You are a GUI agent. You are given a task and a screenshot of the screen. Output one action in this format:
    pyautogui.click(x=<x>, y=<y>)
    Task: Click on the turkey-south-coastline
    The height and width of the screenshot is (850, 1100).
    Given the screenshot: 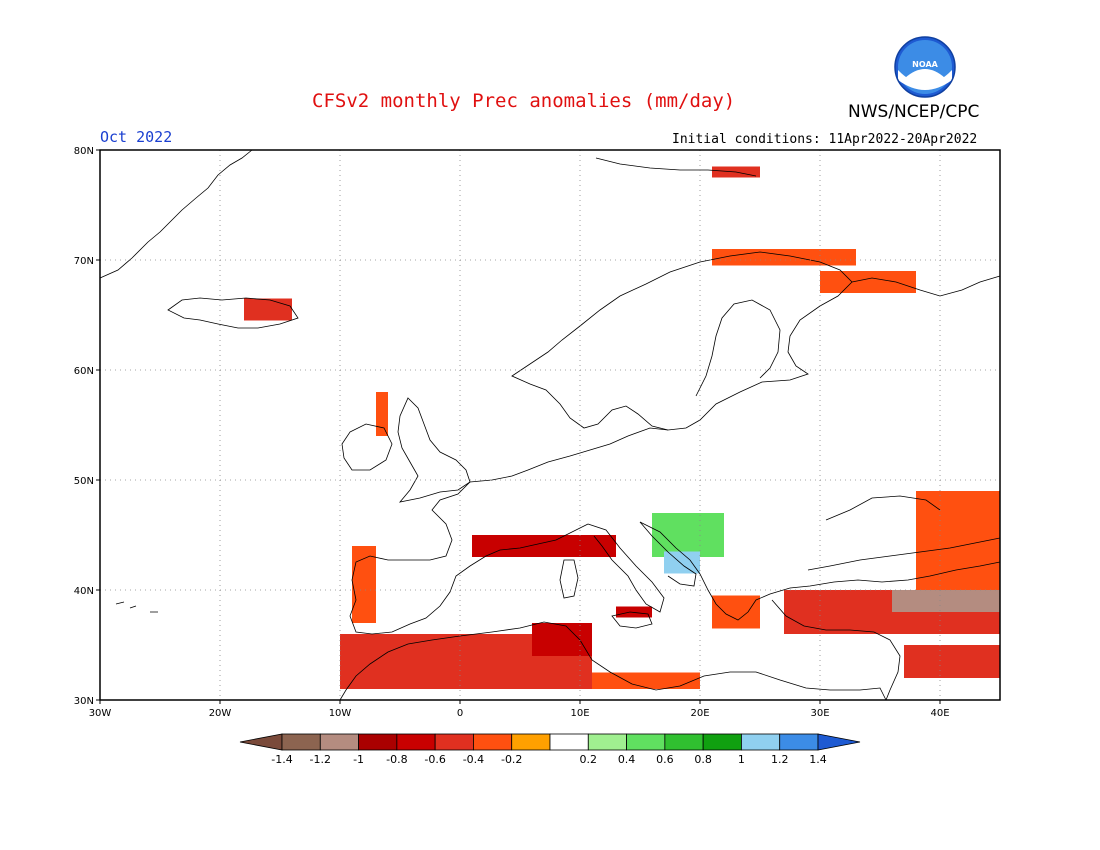 What is the action you would take?
    pyautogui.click(x=836, y=650)
    